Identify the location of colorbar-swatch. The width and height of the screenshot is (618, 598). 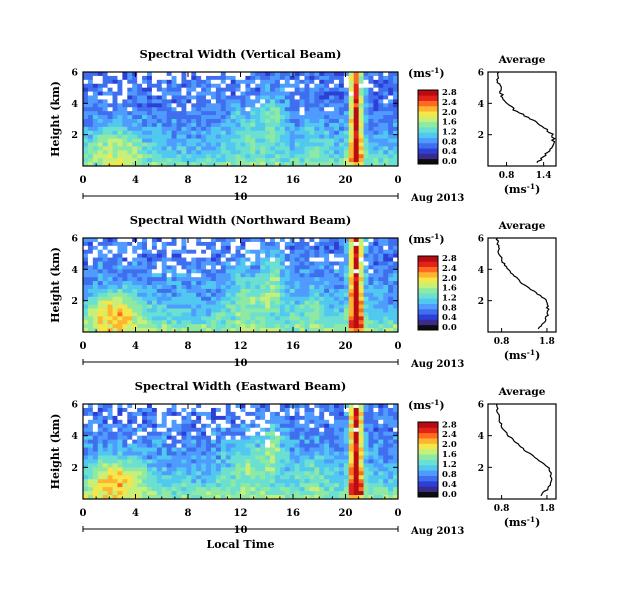
(428, 446).